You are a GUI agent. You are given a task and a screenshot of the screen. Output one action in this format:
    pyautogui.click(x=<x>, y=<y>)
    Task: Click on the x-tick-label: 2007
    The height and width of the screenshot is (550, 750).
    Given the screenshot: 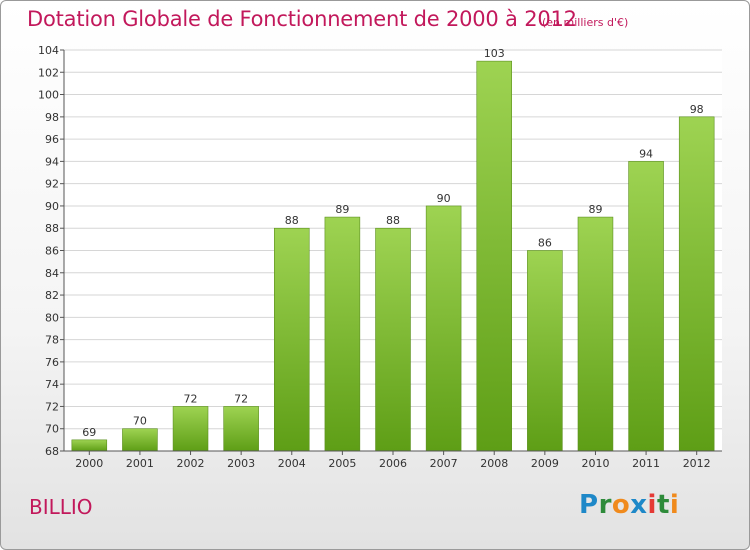 What is the action you would take?
    pyautogui.click(x=444, y=463)
    